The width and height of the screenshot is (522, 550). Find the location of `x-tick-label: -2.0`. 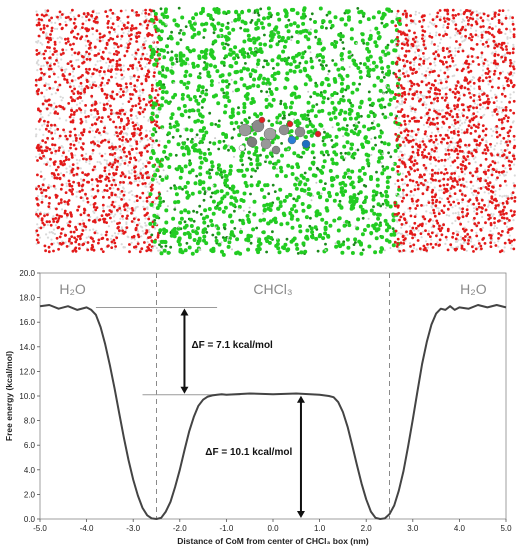

x-tick-label: -2.0 is located at coordinates (180, 528).